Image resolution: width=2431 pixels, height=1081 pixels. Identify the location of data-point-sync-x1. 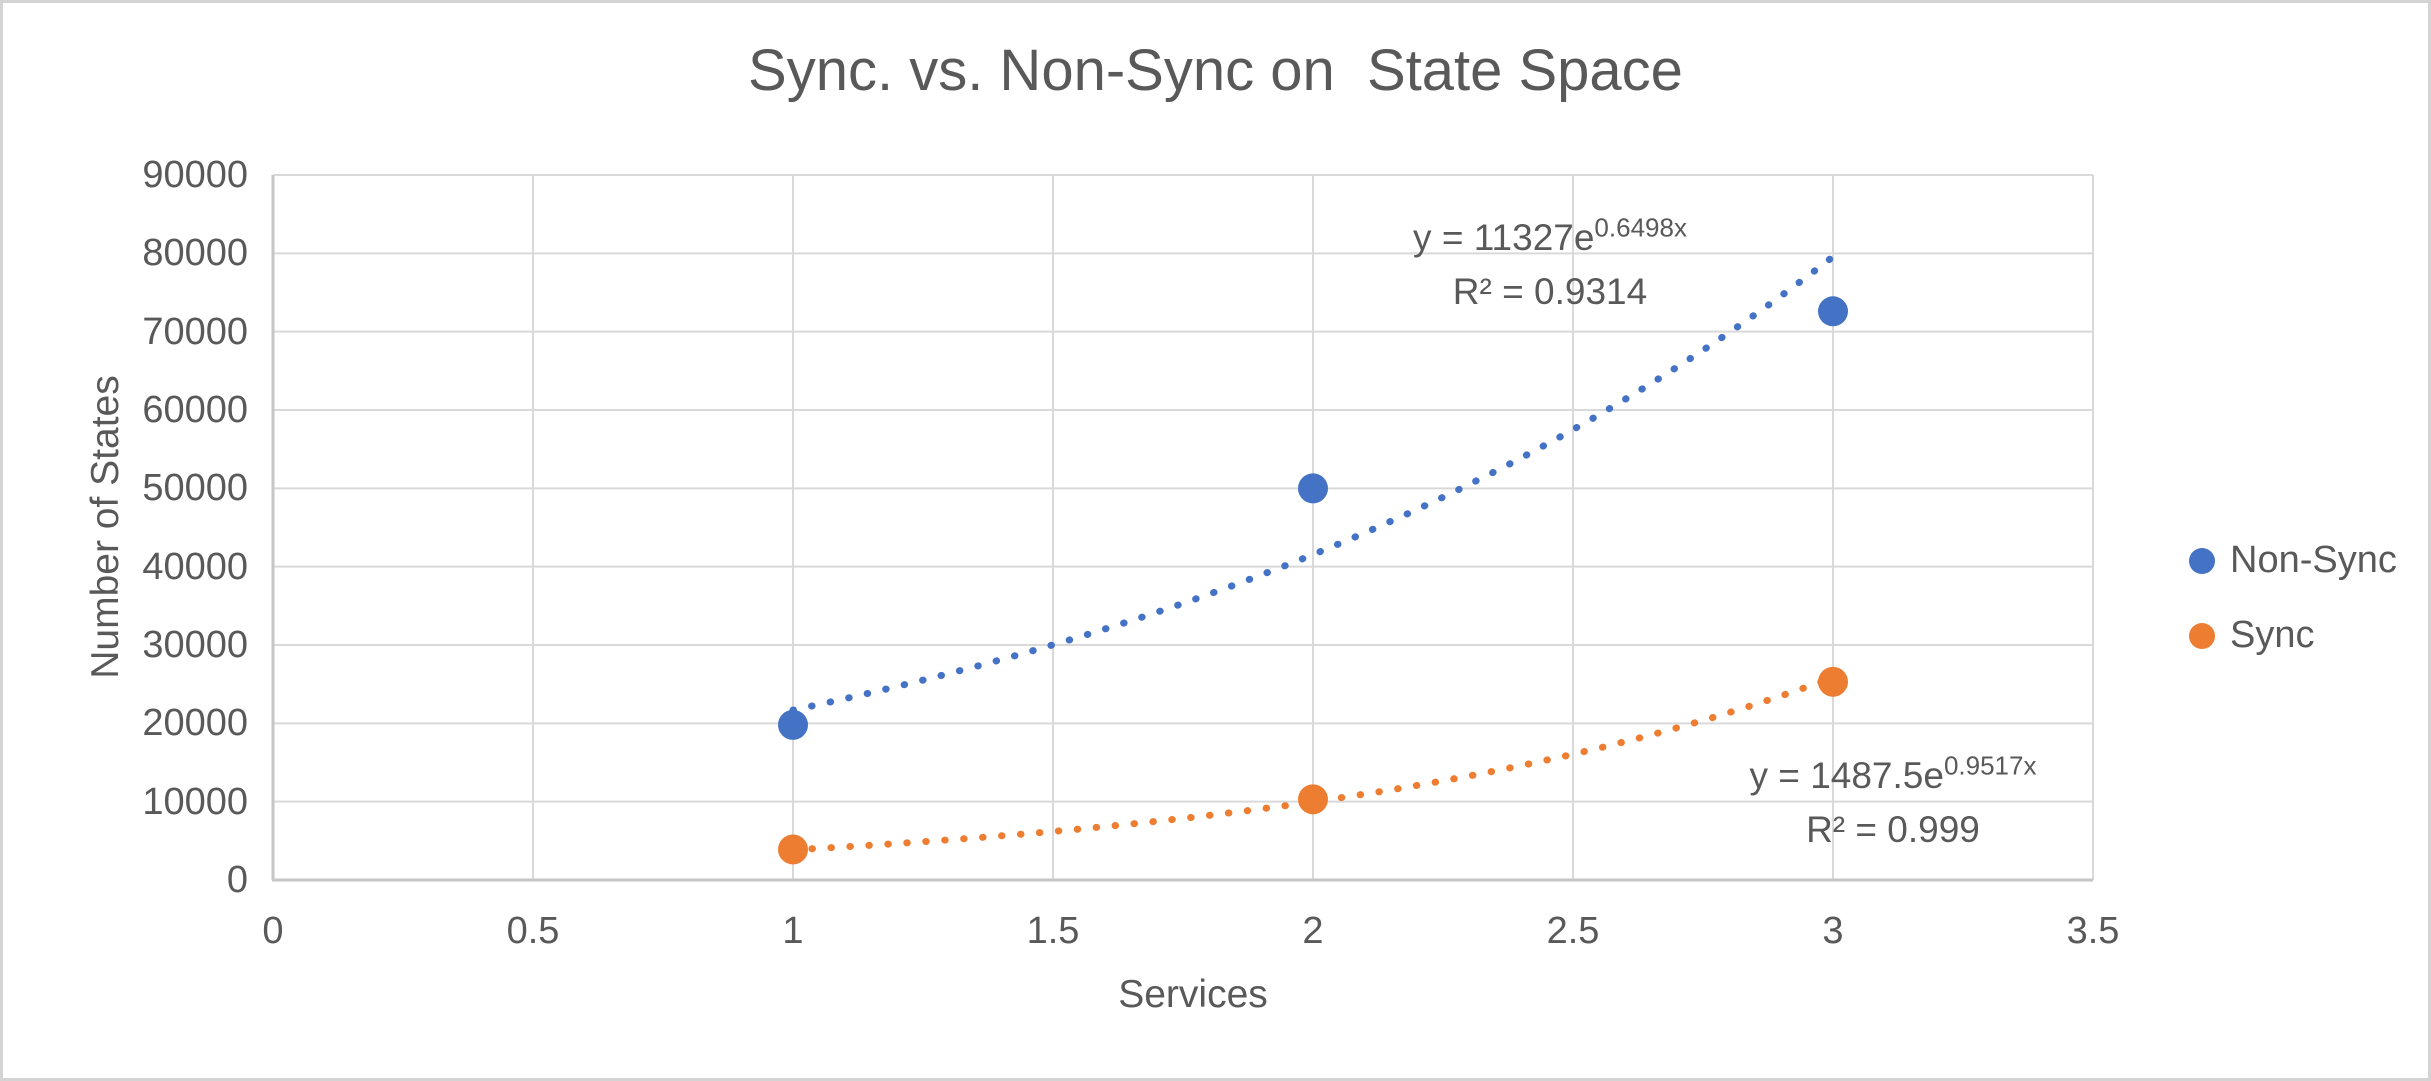
(793, 849).